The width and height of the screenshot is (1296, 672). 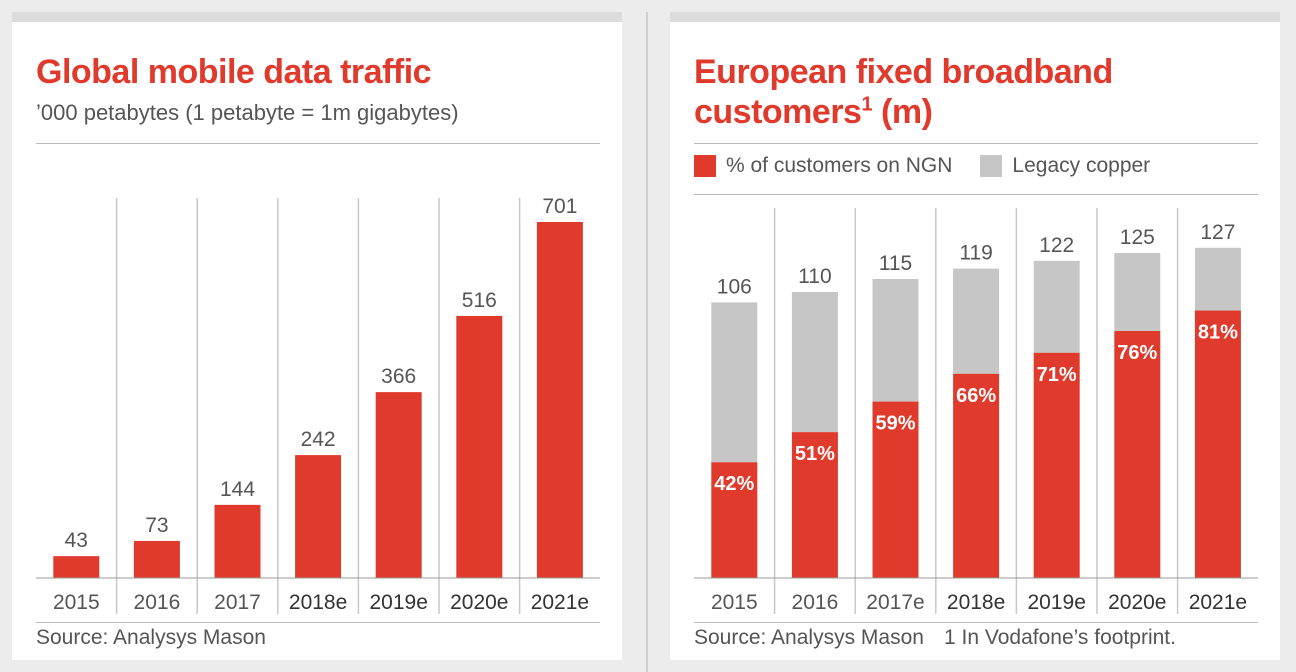 I want to click on chart-title-mobile-traffic: Global mobile data traffic, so click(x=234, y=72).